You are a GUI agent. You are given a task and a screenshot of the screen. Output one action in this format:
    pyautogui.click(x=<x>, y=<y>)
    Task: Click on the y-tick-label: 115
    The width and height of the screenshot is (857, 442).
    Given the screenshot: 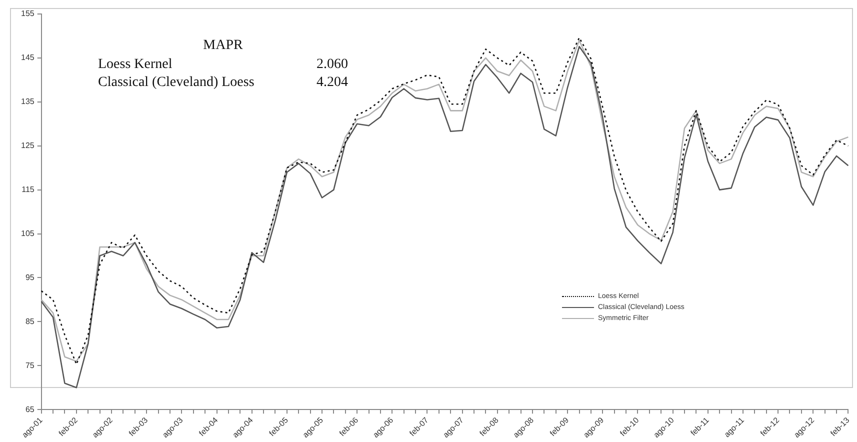 What is the action you would take?
    pyautogui.click(x=28, y=189)
    